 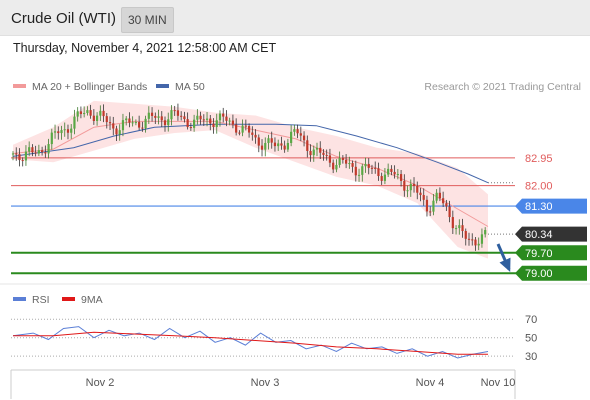 I want to click on level-tag-80.34, so click(x=551, y=234).